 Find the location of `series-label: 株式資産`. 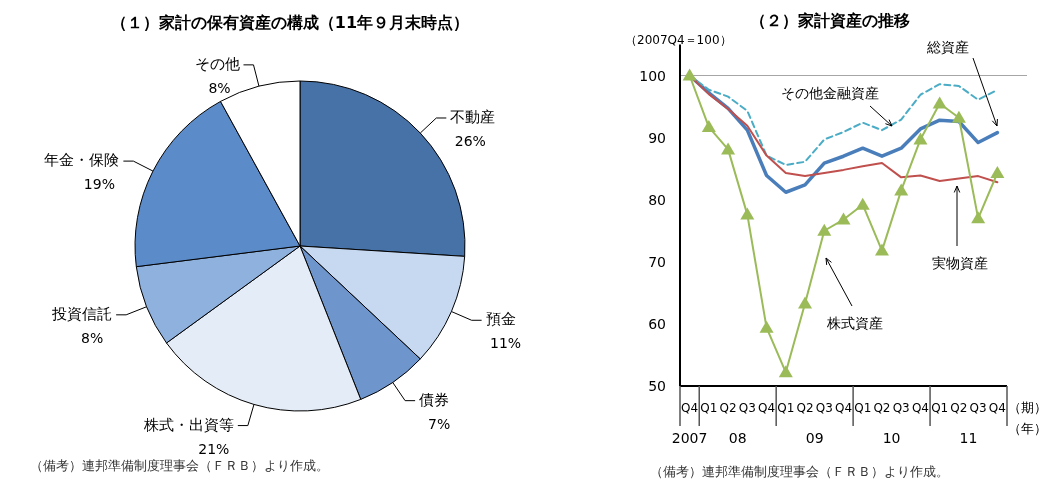

series-label: 株式資産 is located at coordinates (854, 323).